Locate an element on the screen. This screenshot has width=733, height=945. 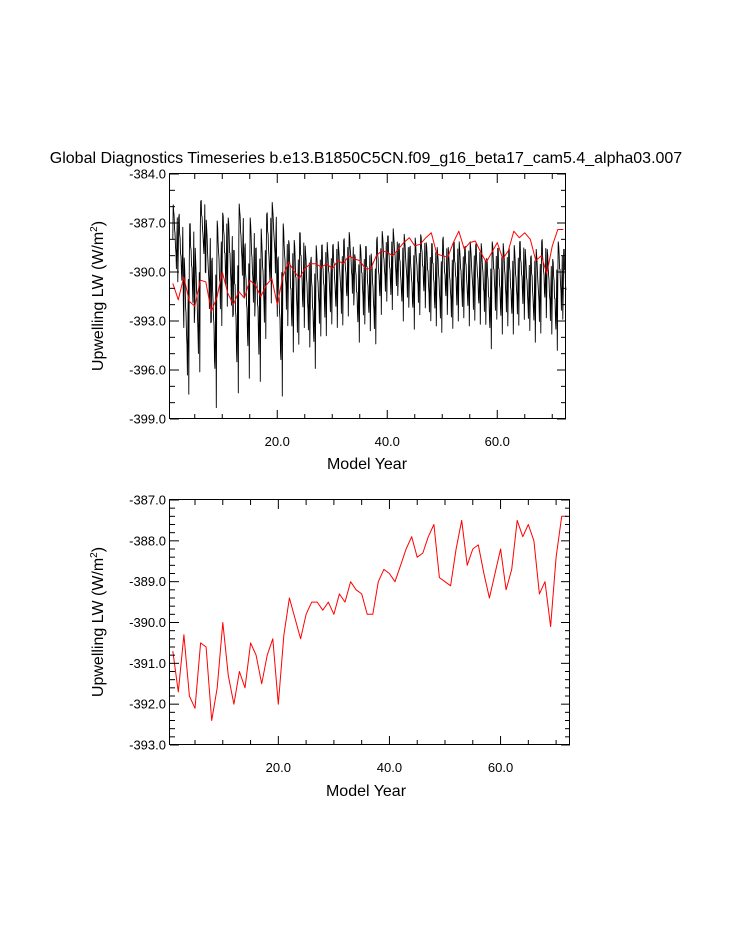
top-ytick-label: -396.0 is located at coordinates (147, 370).